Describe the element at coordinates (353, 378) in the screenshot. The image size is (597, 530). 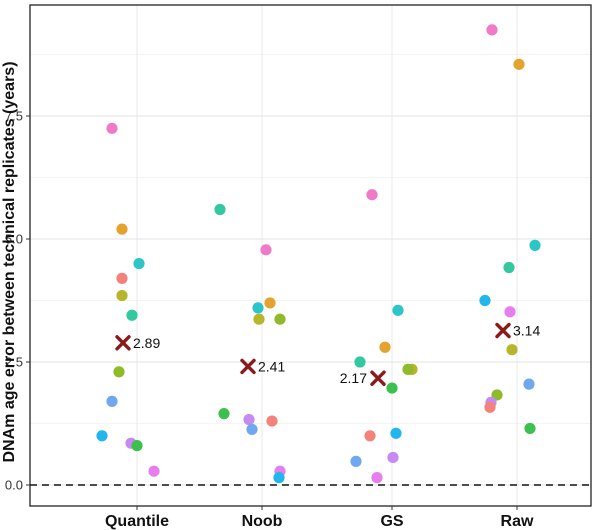
I see `mean-label: 2.17` at that location.